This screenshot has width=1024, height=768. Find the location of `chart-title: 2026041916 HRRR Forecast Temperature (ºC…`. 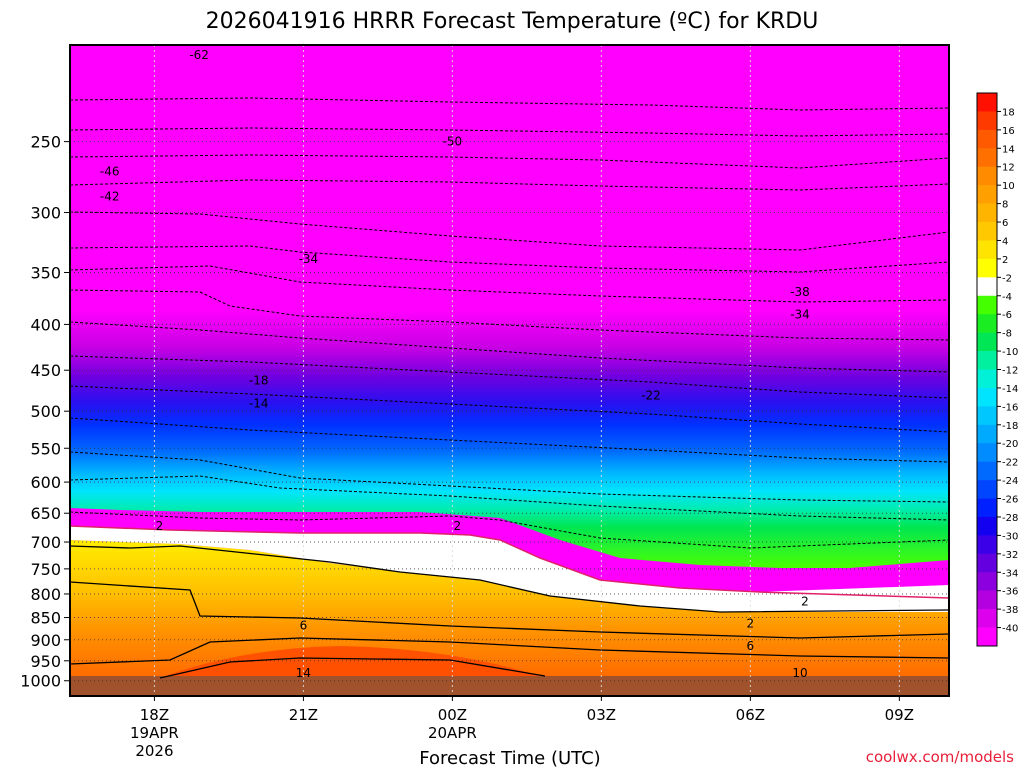

chart-title: 2026041916 HRRR Forecast Temperature (ºC… is located at coordinates (512, 21).